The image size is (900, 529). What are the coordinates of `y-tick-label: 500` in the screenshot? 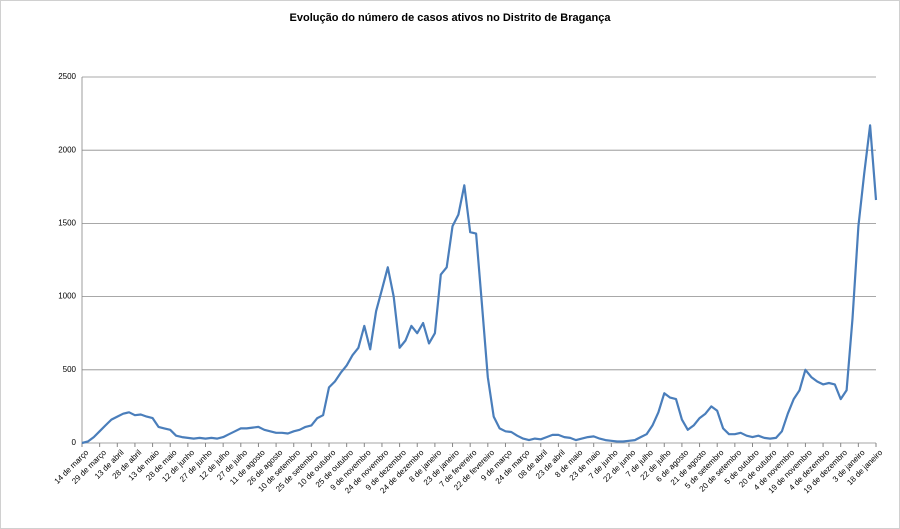 It's located at (70, 369).